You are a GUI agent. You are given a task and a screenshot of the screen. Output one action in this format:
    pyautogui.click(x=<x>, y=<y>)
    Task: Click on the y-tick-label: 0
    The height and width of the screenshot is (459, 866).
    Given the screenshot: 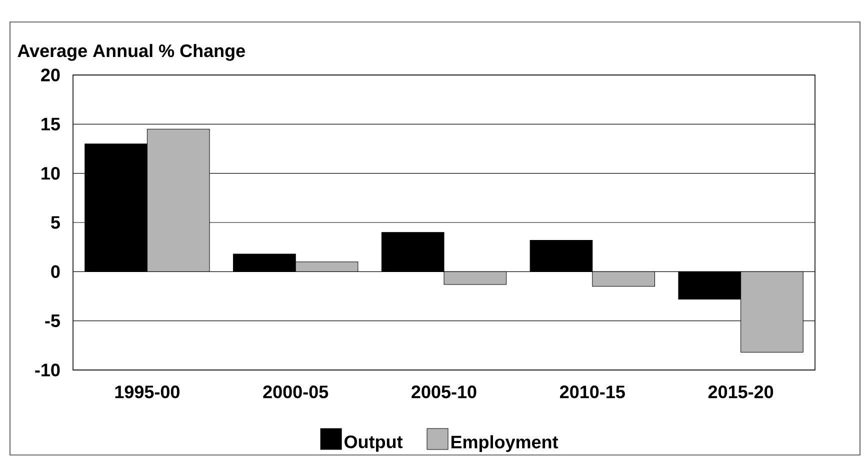 What is the action you would take?
    pyautogui.click(x=55, y=271)
    